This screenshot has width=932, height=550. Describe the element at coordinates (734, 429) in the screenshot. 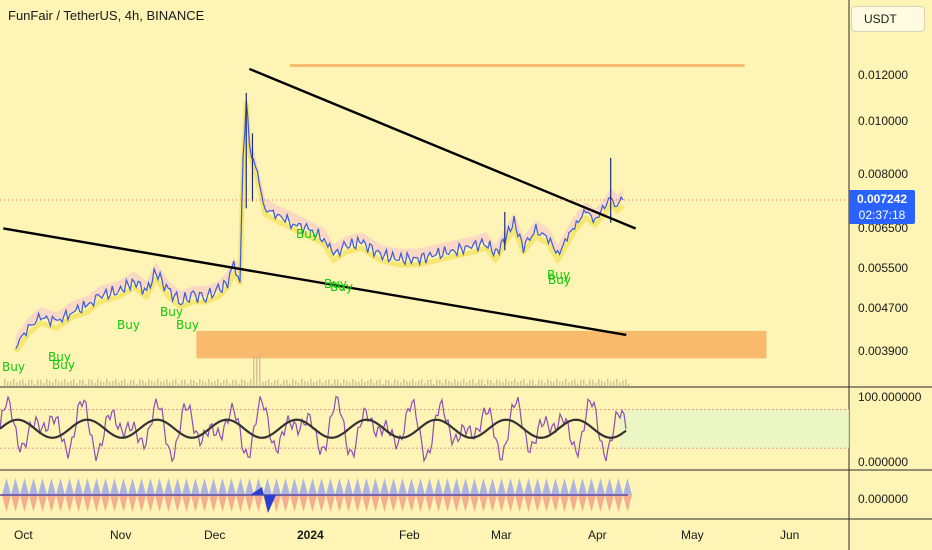

I see `oscillator-band-fill` at that location.